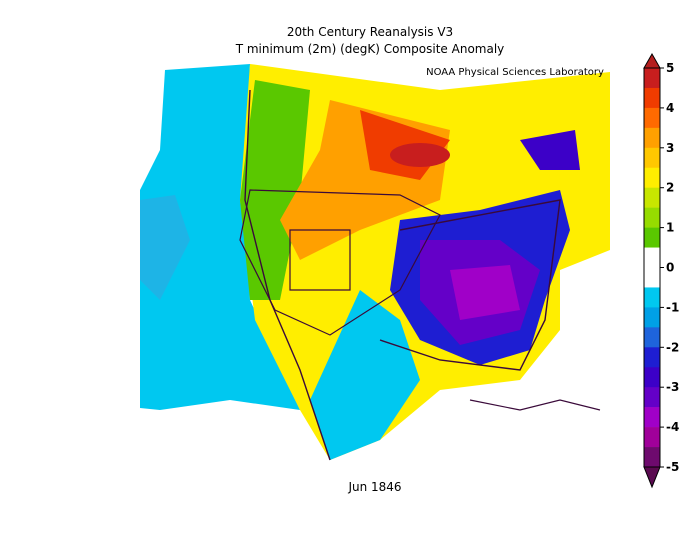 The image size is (700, 545). What do you see at coordinates (652, 477) in the screenshot?
I see `colorbar-under` at bounding box center [652, 477].